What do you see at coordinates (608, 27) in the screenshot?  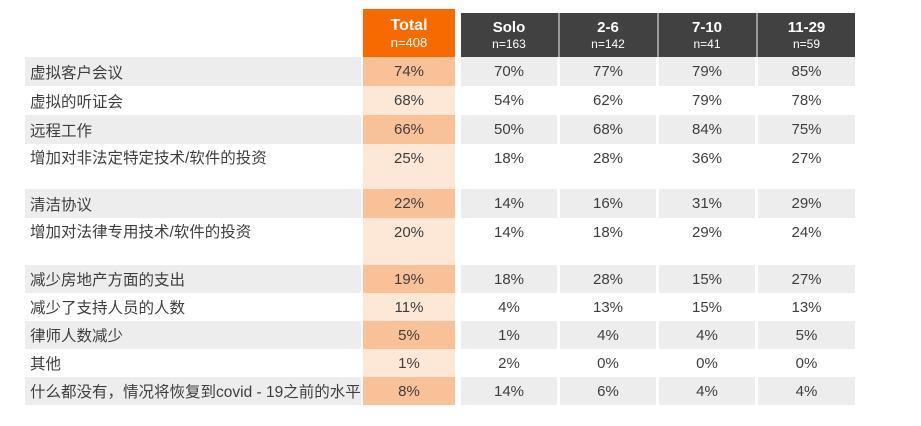 I see `column-header-2-6-label: 2-6` at bounding box center [608, 27].